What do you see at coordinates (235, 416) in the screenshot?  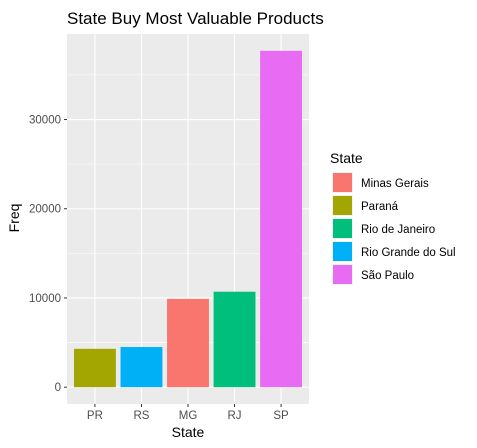 I see `x-tick-label: RJ` at bounding box center [235, 416].